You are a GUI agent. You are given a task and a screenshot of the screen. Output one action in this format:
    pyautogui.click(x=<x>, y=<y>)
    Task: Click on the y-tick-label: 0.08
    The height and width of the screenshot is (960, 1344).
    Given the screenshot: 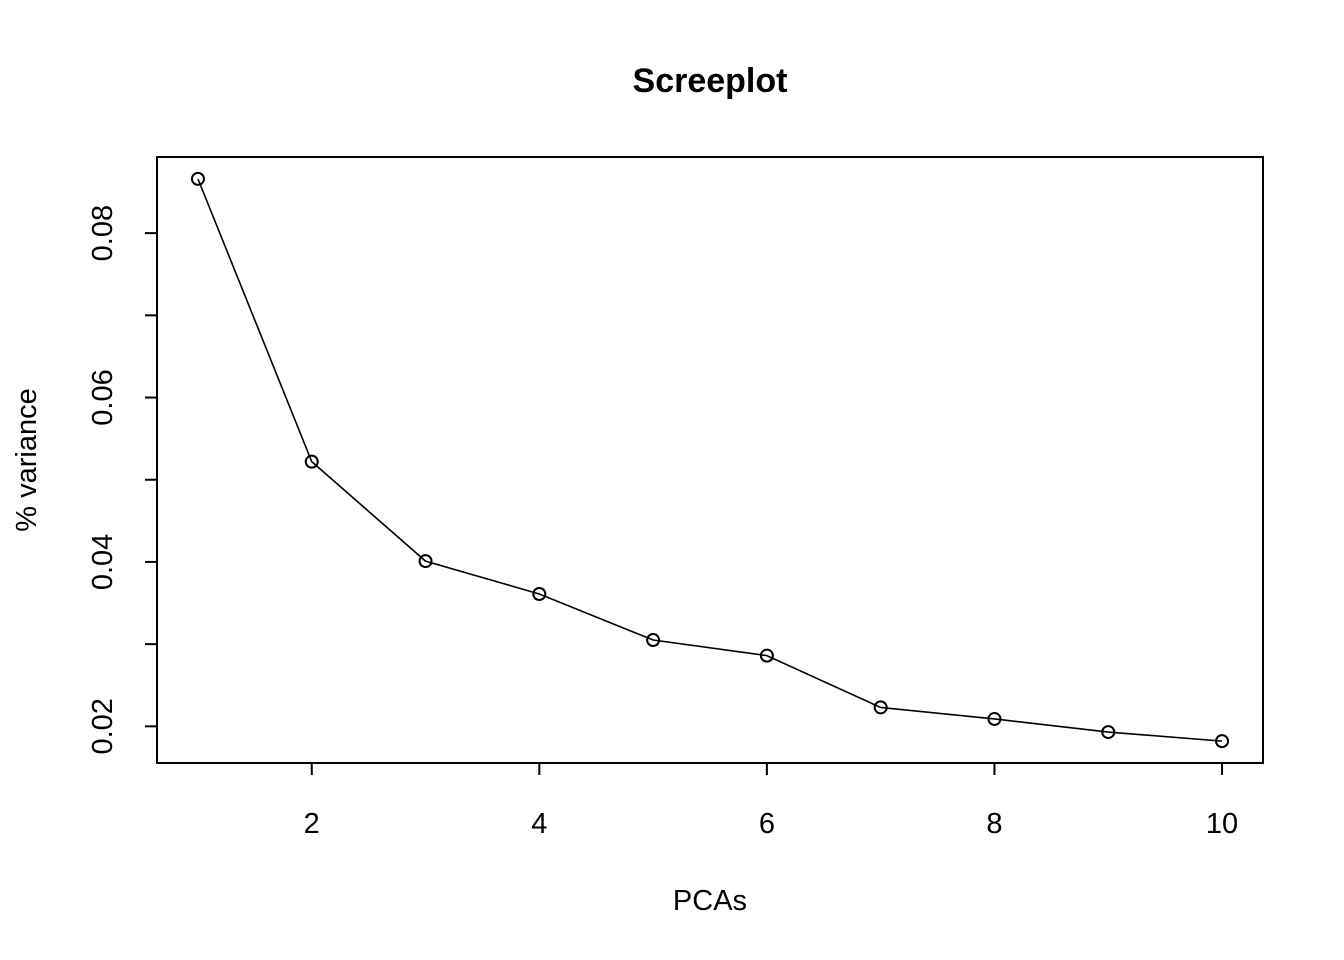 What is the action you would take?
    pyautogui.click(x=103, y=233)
    